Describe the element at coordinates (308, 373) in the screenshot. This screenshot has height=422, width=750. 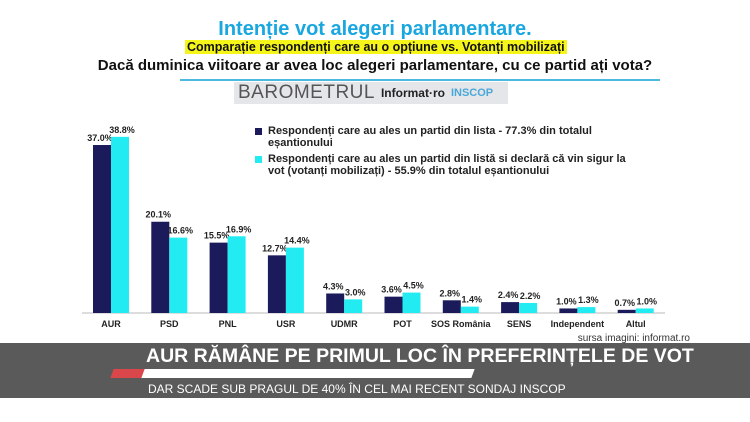
I see `banner-strip` at that location.